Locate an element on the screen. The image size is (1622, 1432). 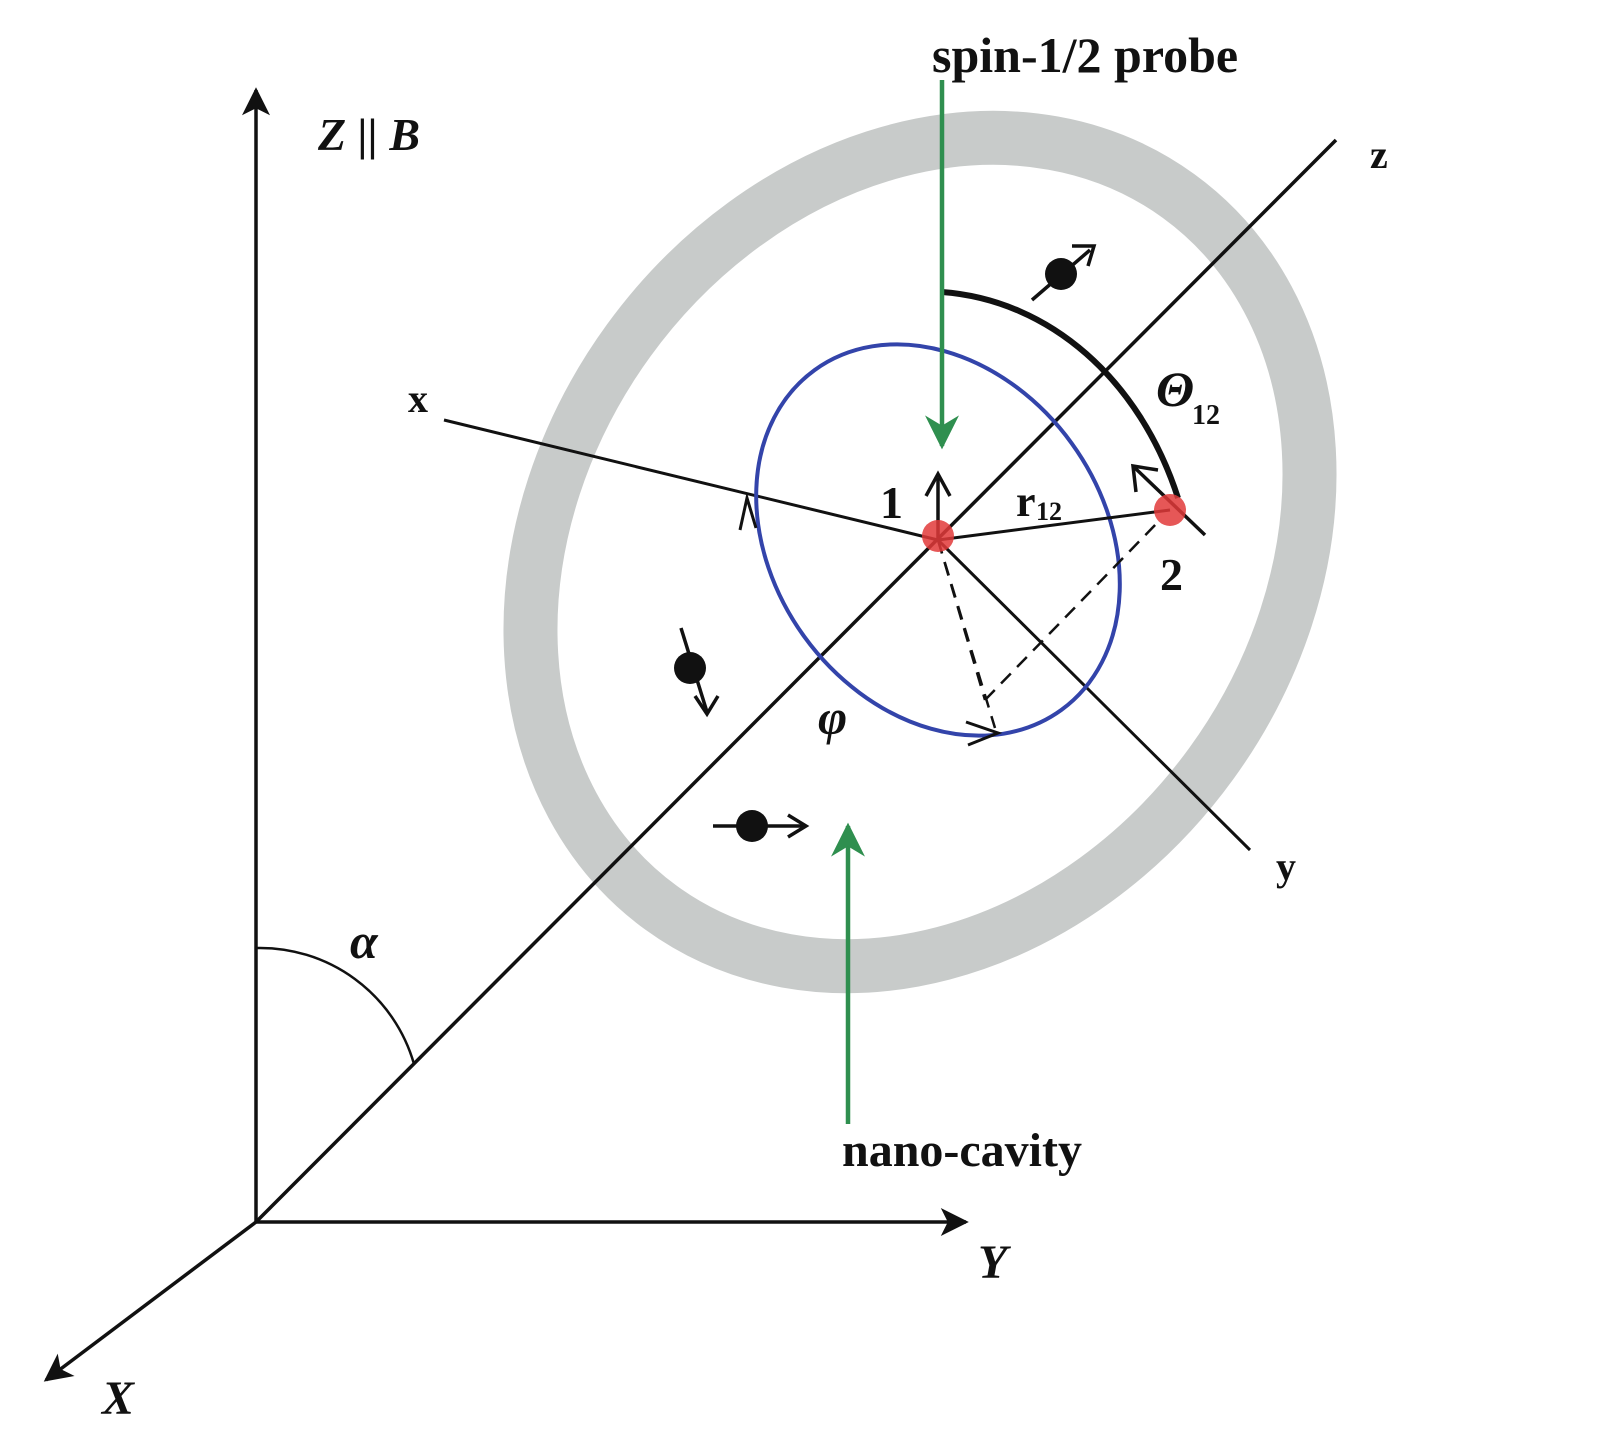
label-theta-subscript: 12 is located at coordinates (1206, 415).